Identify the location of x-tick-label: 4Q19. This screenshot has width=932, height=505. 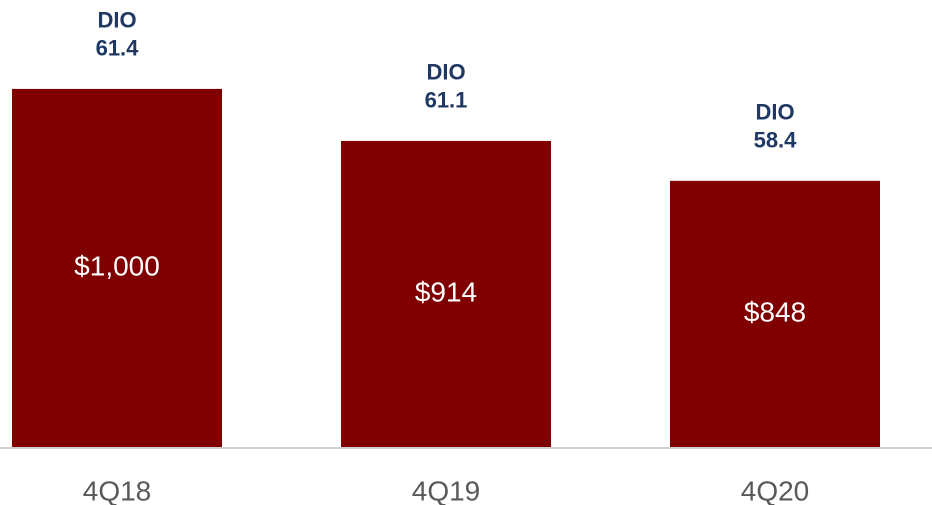
(446, 490).